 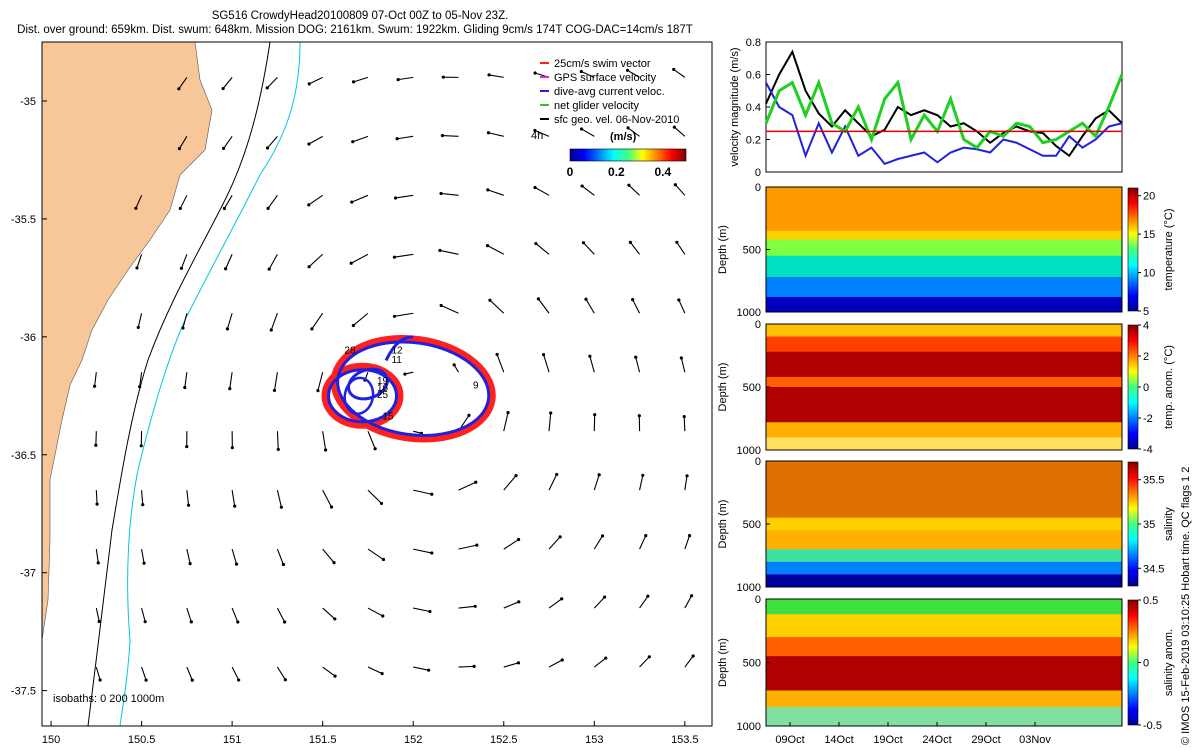 I want to click on y-tick-label: 0.4, so click(x=753, y=108).